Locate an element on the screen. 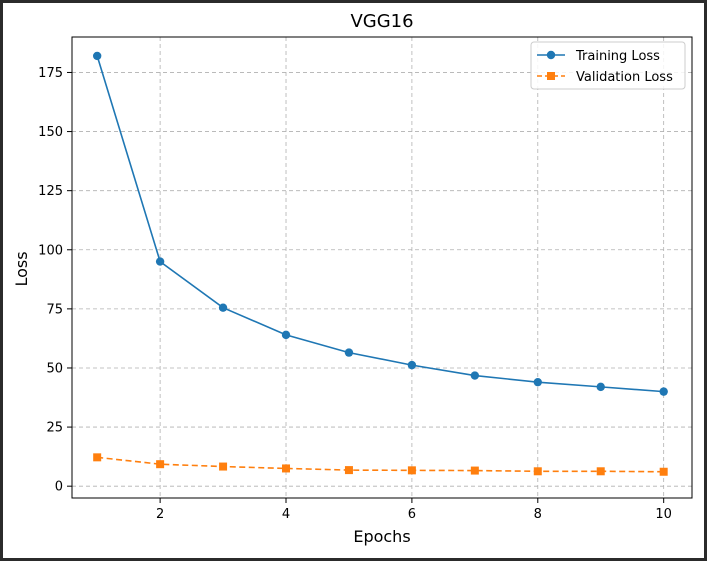  legend: Training Loss Validation Loss is located at coordinates (608, 65).